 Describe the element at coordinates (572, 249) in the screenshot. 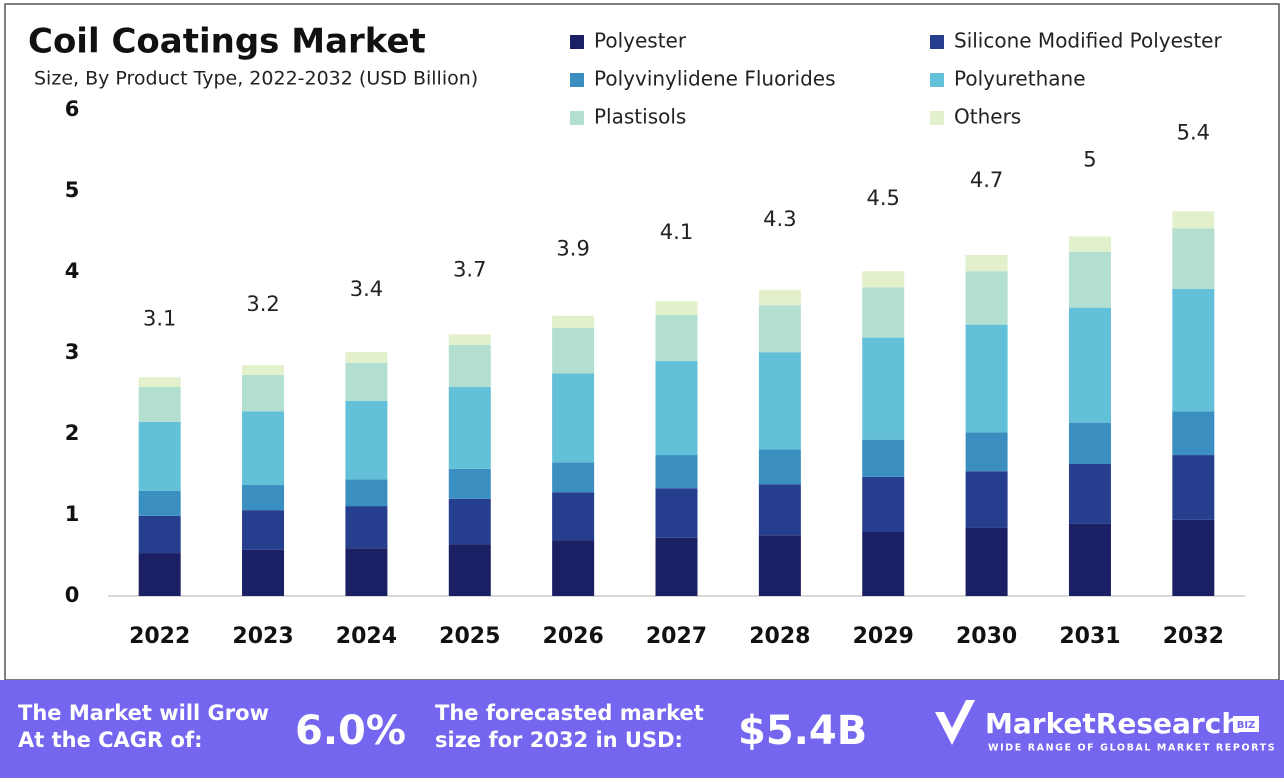

I see `total-label: 3.9` at that location.